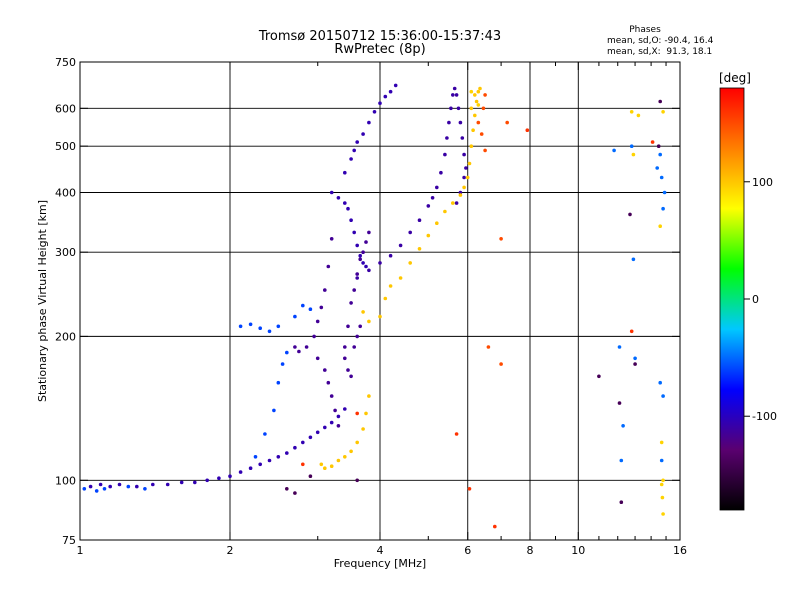 The image size is (800, 600). Describe the element at coordinates (65, 146) in the screenshot. I see `y-tick-label: 500` at that location.